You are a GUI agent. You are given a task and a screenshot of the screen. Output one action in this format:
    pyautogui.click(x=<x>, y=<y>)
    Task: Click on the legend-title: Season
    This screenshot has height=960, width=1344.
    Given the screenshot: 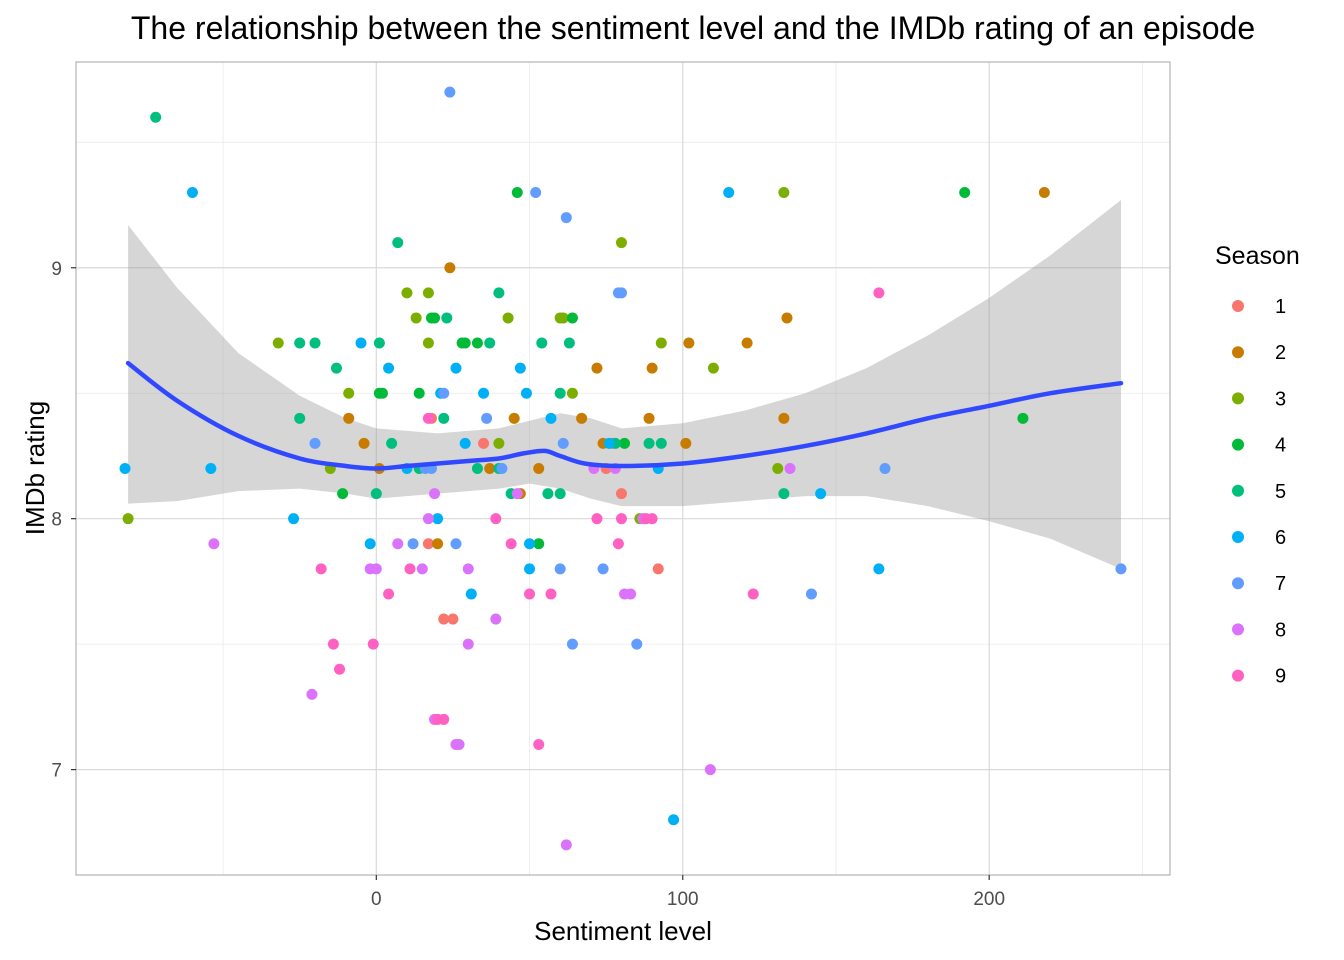 What is the action you would take?
    pyautogui.click(x=1257, y=256)
    